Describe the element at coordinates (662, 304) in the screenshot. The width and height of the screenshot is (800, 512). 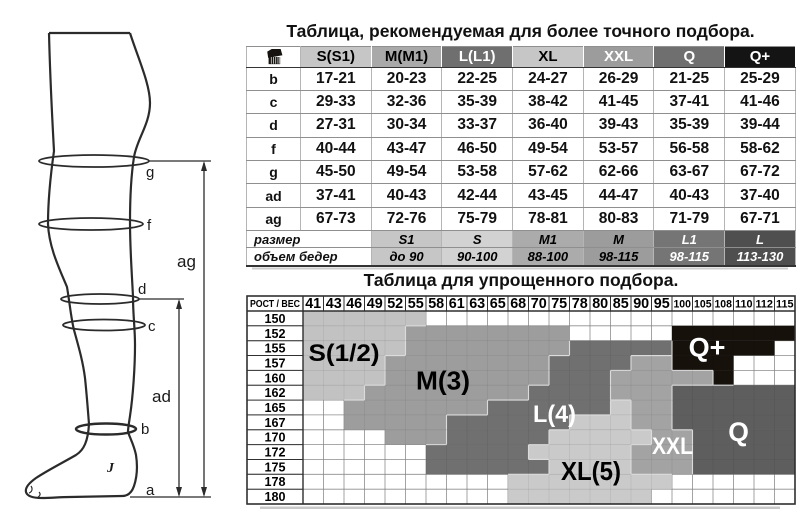
I see `svg-text: 95` at that location.